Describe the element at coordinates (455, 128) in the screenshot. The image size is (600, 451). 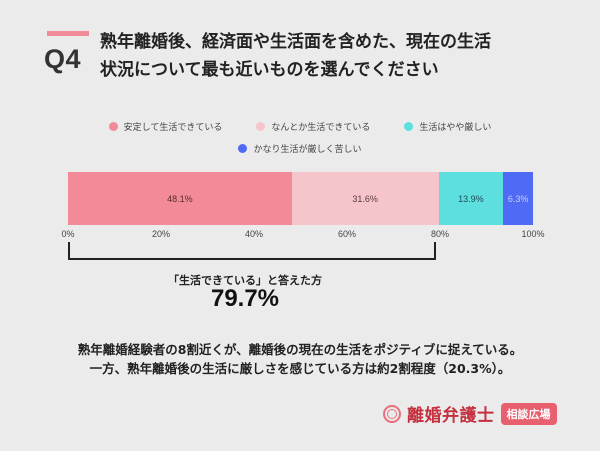
I see `legend-label: 生活はやや厳しい` at that location.